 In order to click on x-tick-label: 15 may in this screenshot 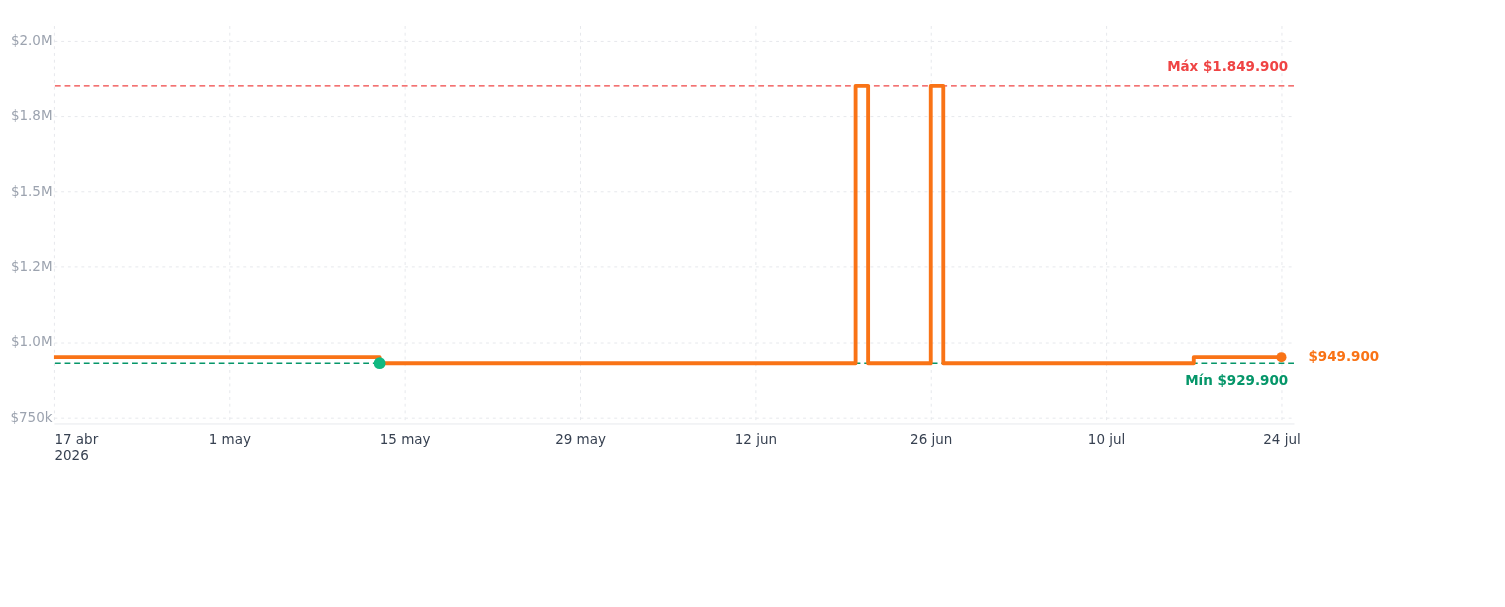, I will do `click(405, 439)`.